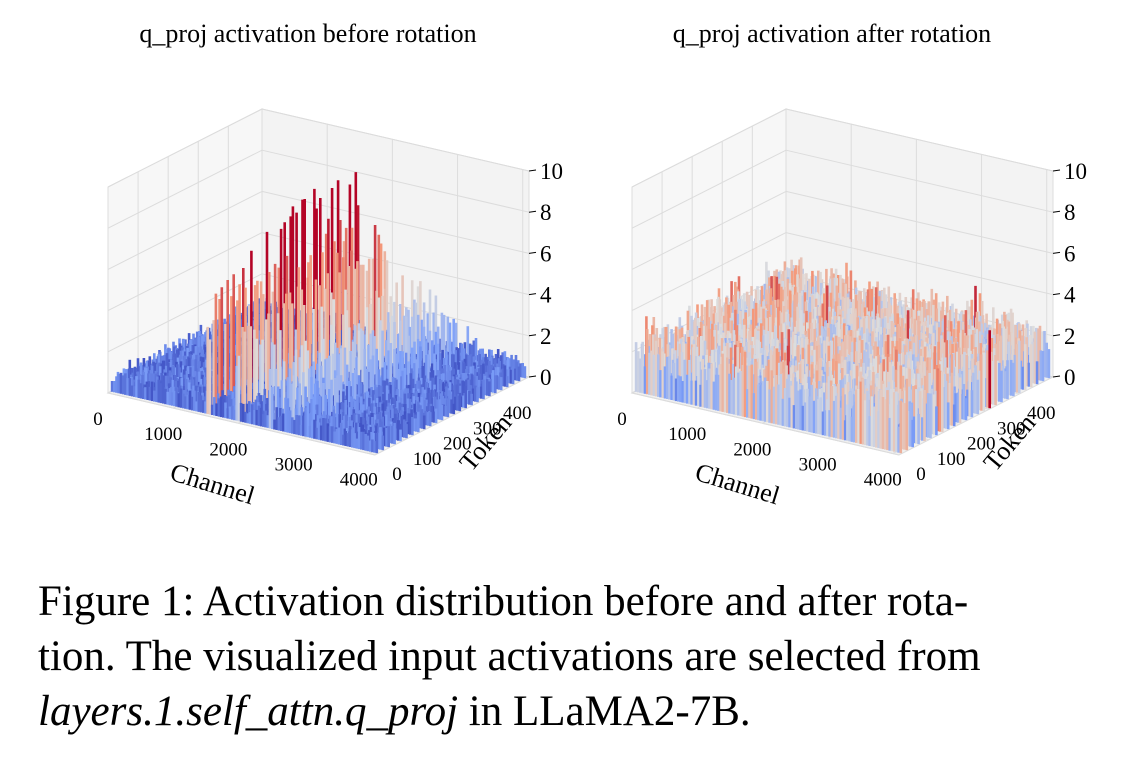 Image resolution: width=1129 pixels, height=758 pixels. What do you see at coordinates (397, 474) in the screenshot?
I see `y-tick-label: 0` at bounding box center [397, 474].